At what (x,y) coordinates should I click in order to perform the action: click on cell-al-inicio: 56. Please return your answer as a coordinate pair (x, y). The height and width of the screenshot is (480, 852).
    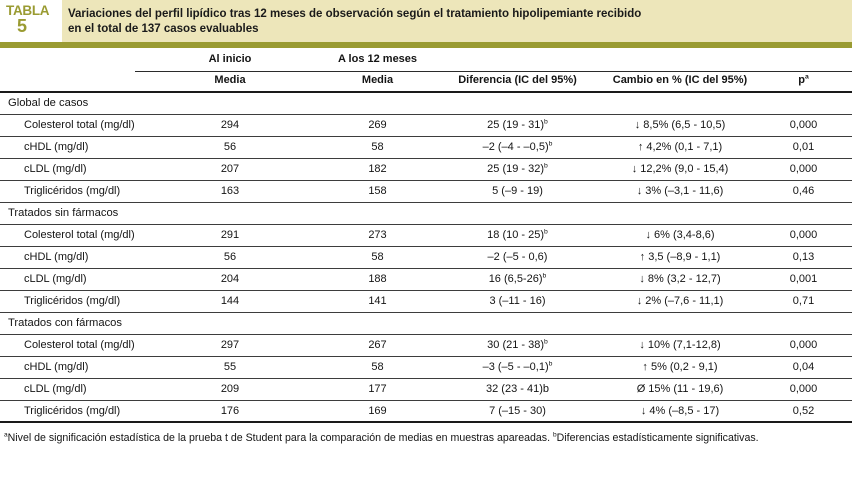
    Looking at the image, I should click on (230, 147).